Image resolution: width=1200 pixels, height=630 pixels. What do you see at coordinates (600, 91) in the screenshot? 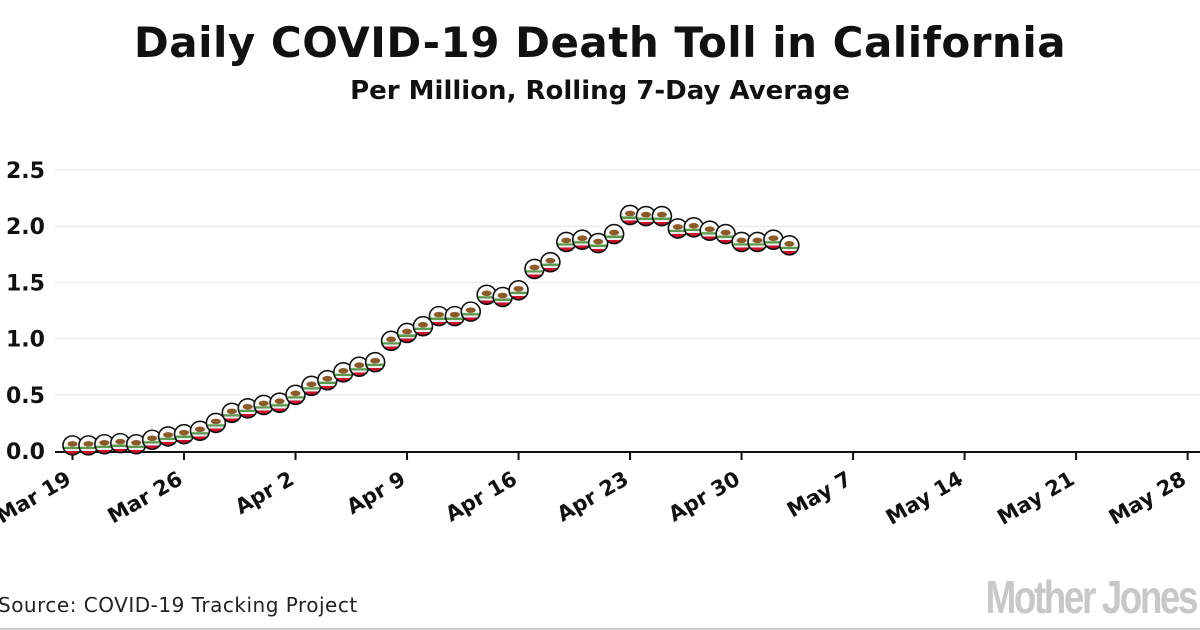
I see `chart-subtitle: Per Million, Rolling 7-Day Average` at bounding box center [600, 91].